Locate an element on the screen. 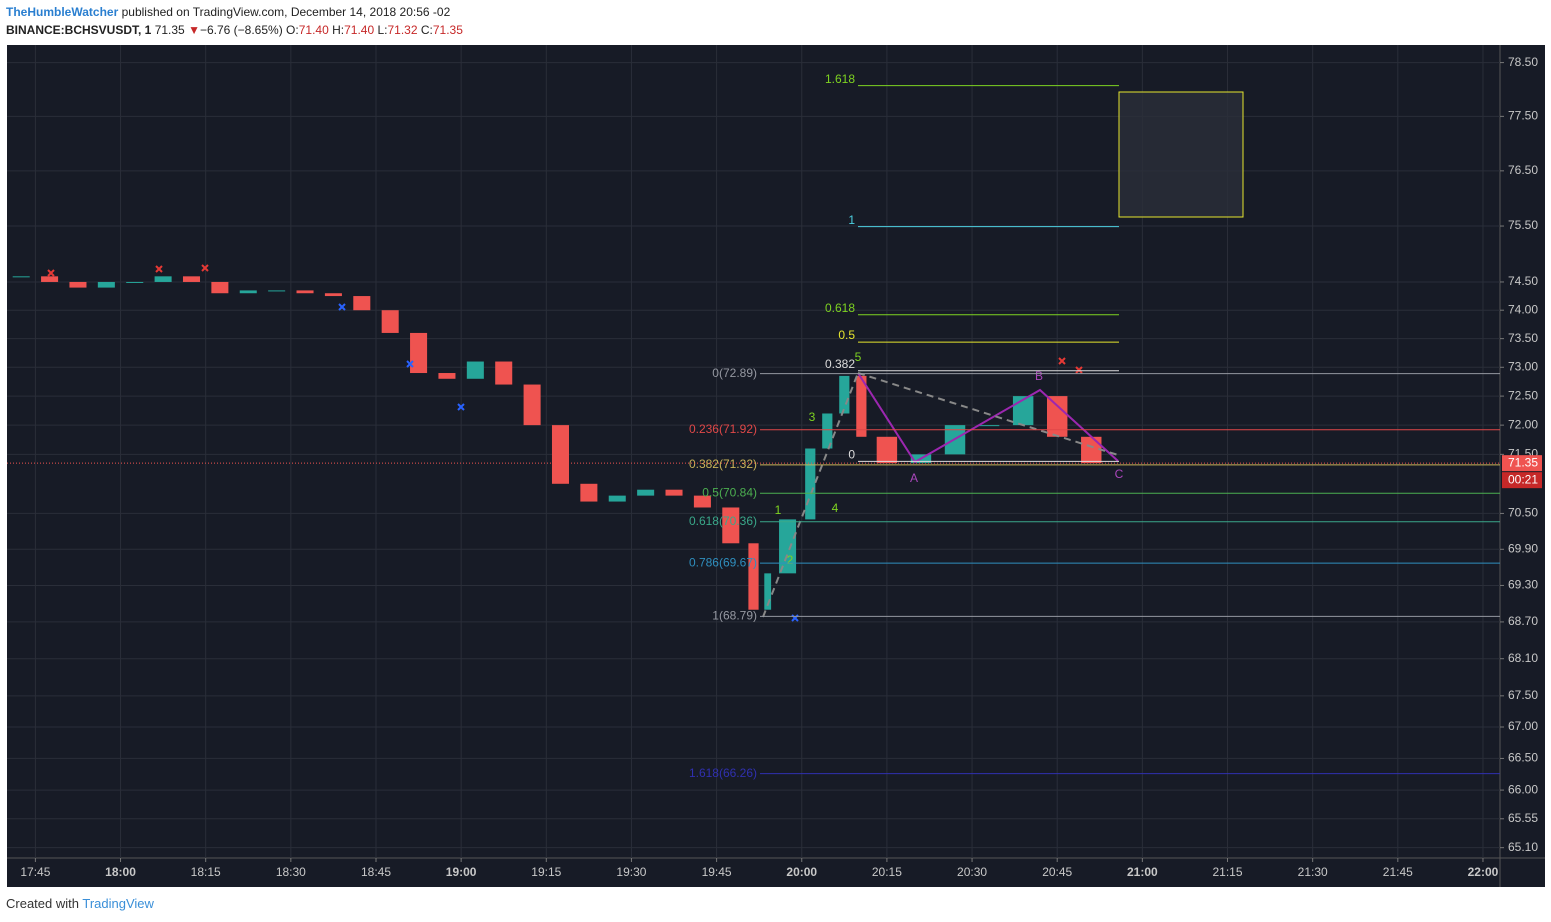 The width and height of the screenshot is (1551, 922). brand: TradingView is located at coordinates (118, 903).